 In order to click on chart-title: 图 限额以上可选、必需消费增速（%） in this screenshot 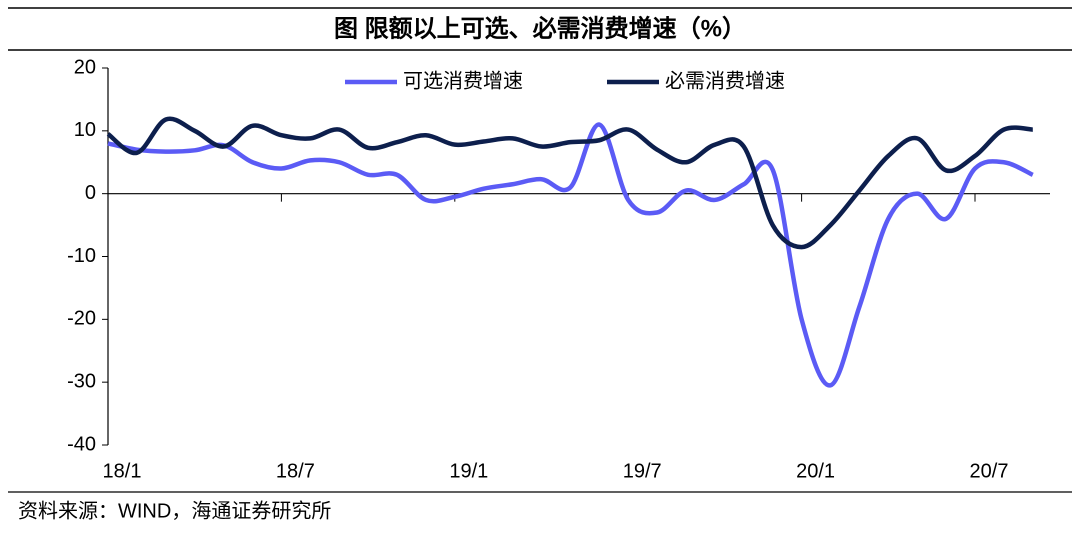, I will do `click(540, 28)`.